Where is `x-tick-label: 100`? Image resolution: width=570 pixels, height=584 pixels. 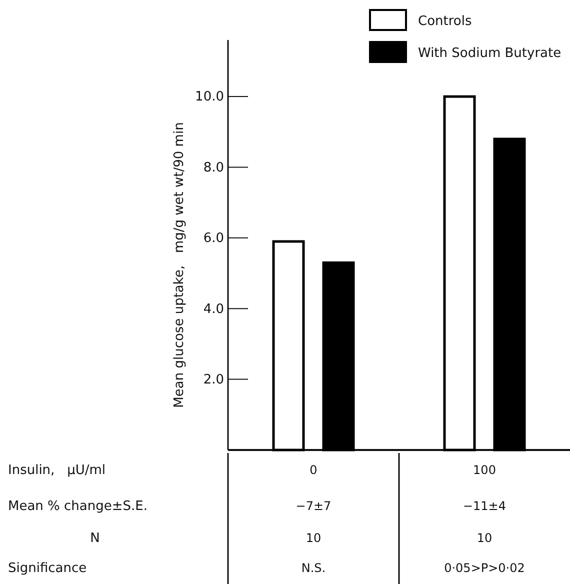
x-tick-label: 100 is located at coordinates (484, 470).